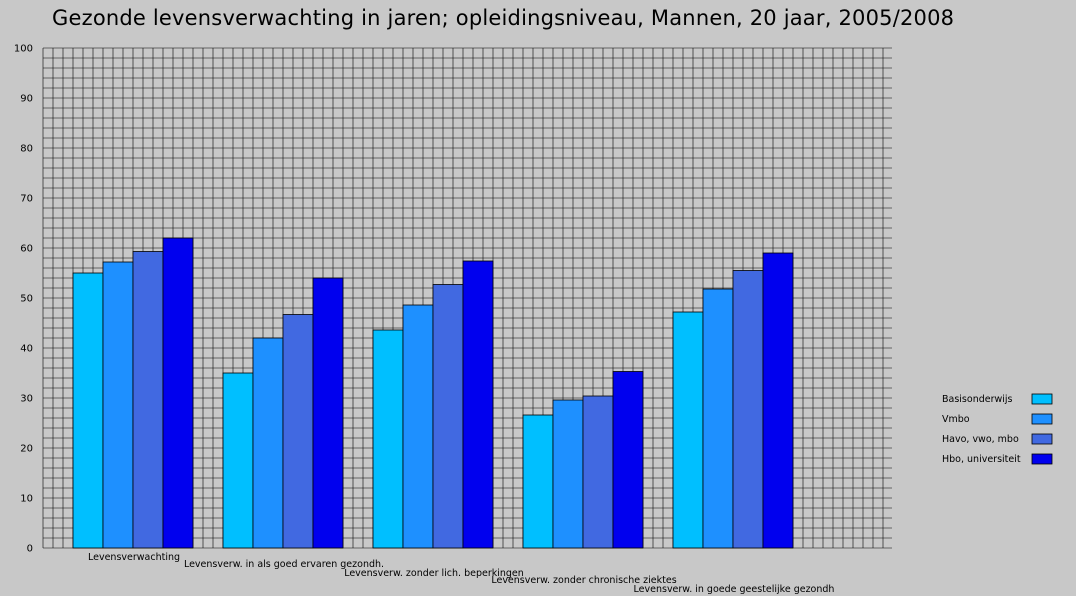  What do you see at coordinates (956, 419) in the screenshot?
I see `legend-label: Vmbo` at bounding box center [956, 419].